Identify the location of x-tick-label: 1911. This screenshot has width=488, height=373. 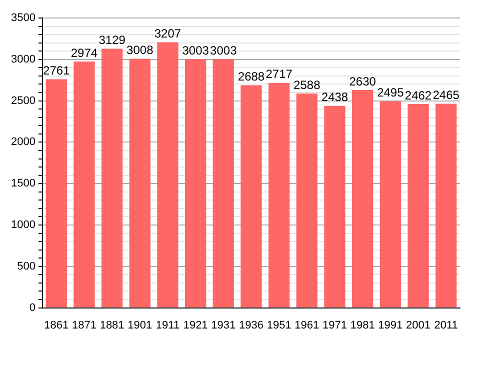
(168, 325).